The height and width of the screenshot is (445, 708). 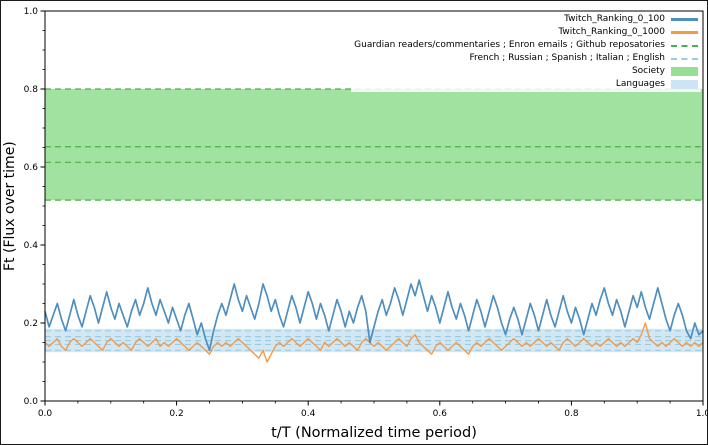 What do you see at coordinates (31, 402) in the screenshot?
I see `y-tick-label: 0.0` at bounding box center [31, 402].